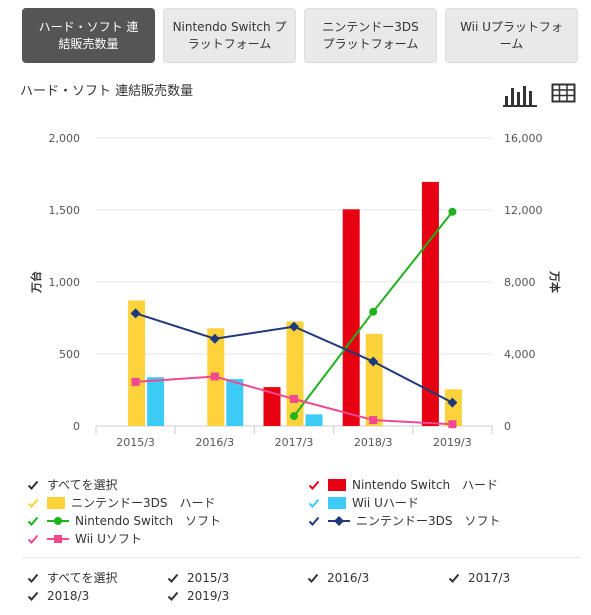 This screenshot has height=615, width=591. What do you see at coordinates (82, 485) in the screenshot?
I see `legend-label: すべてを選択` at bounding box center [82, 485].